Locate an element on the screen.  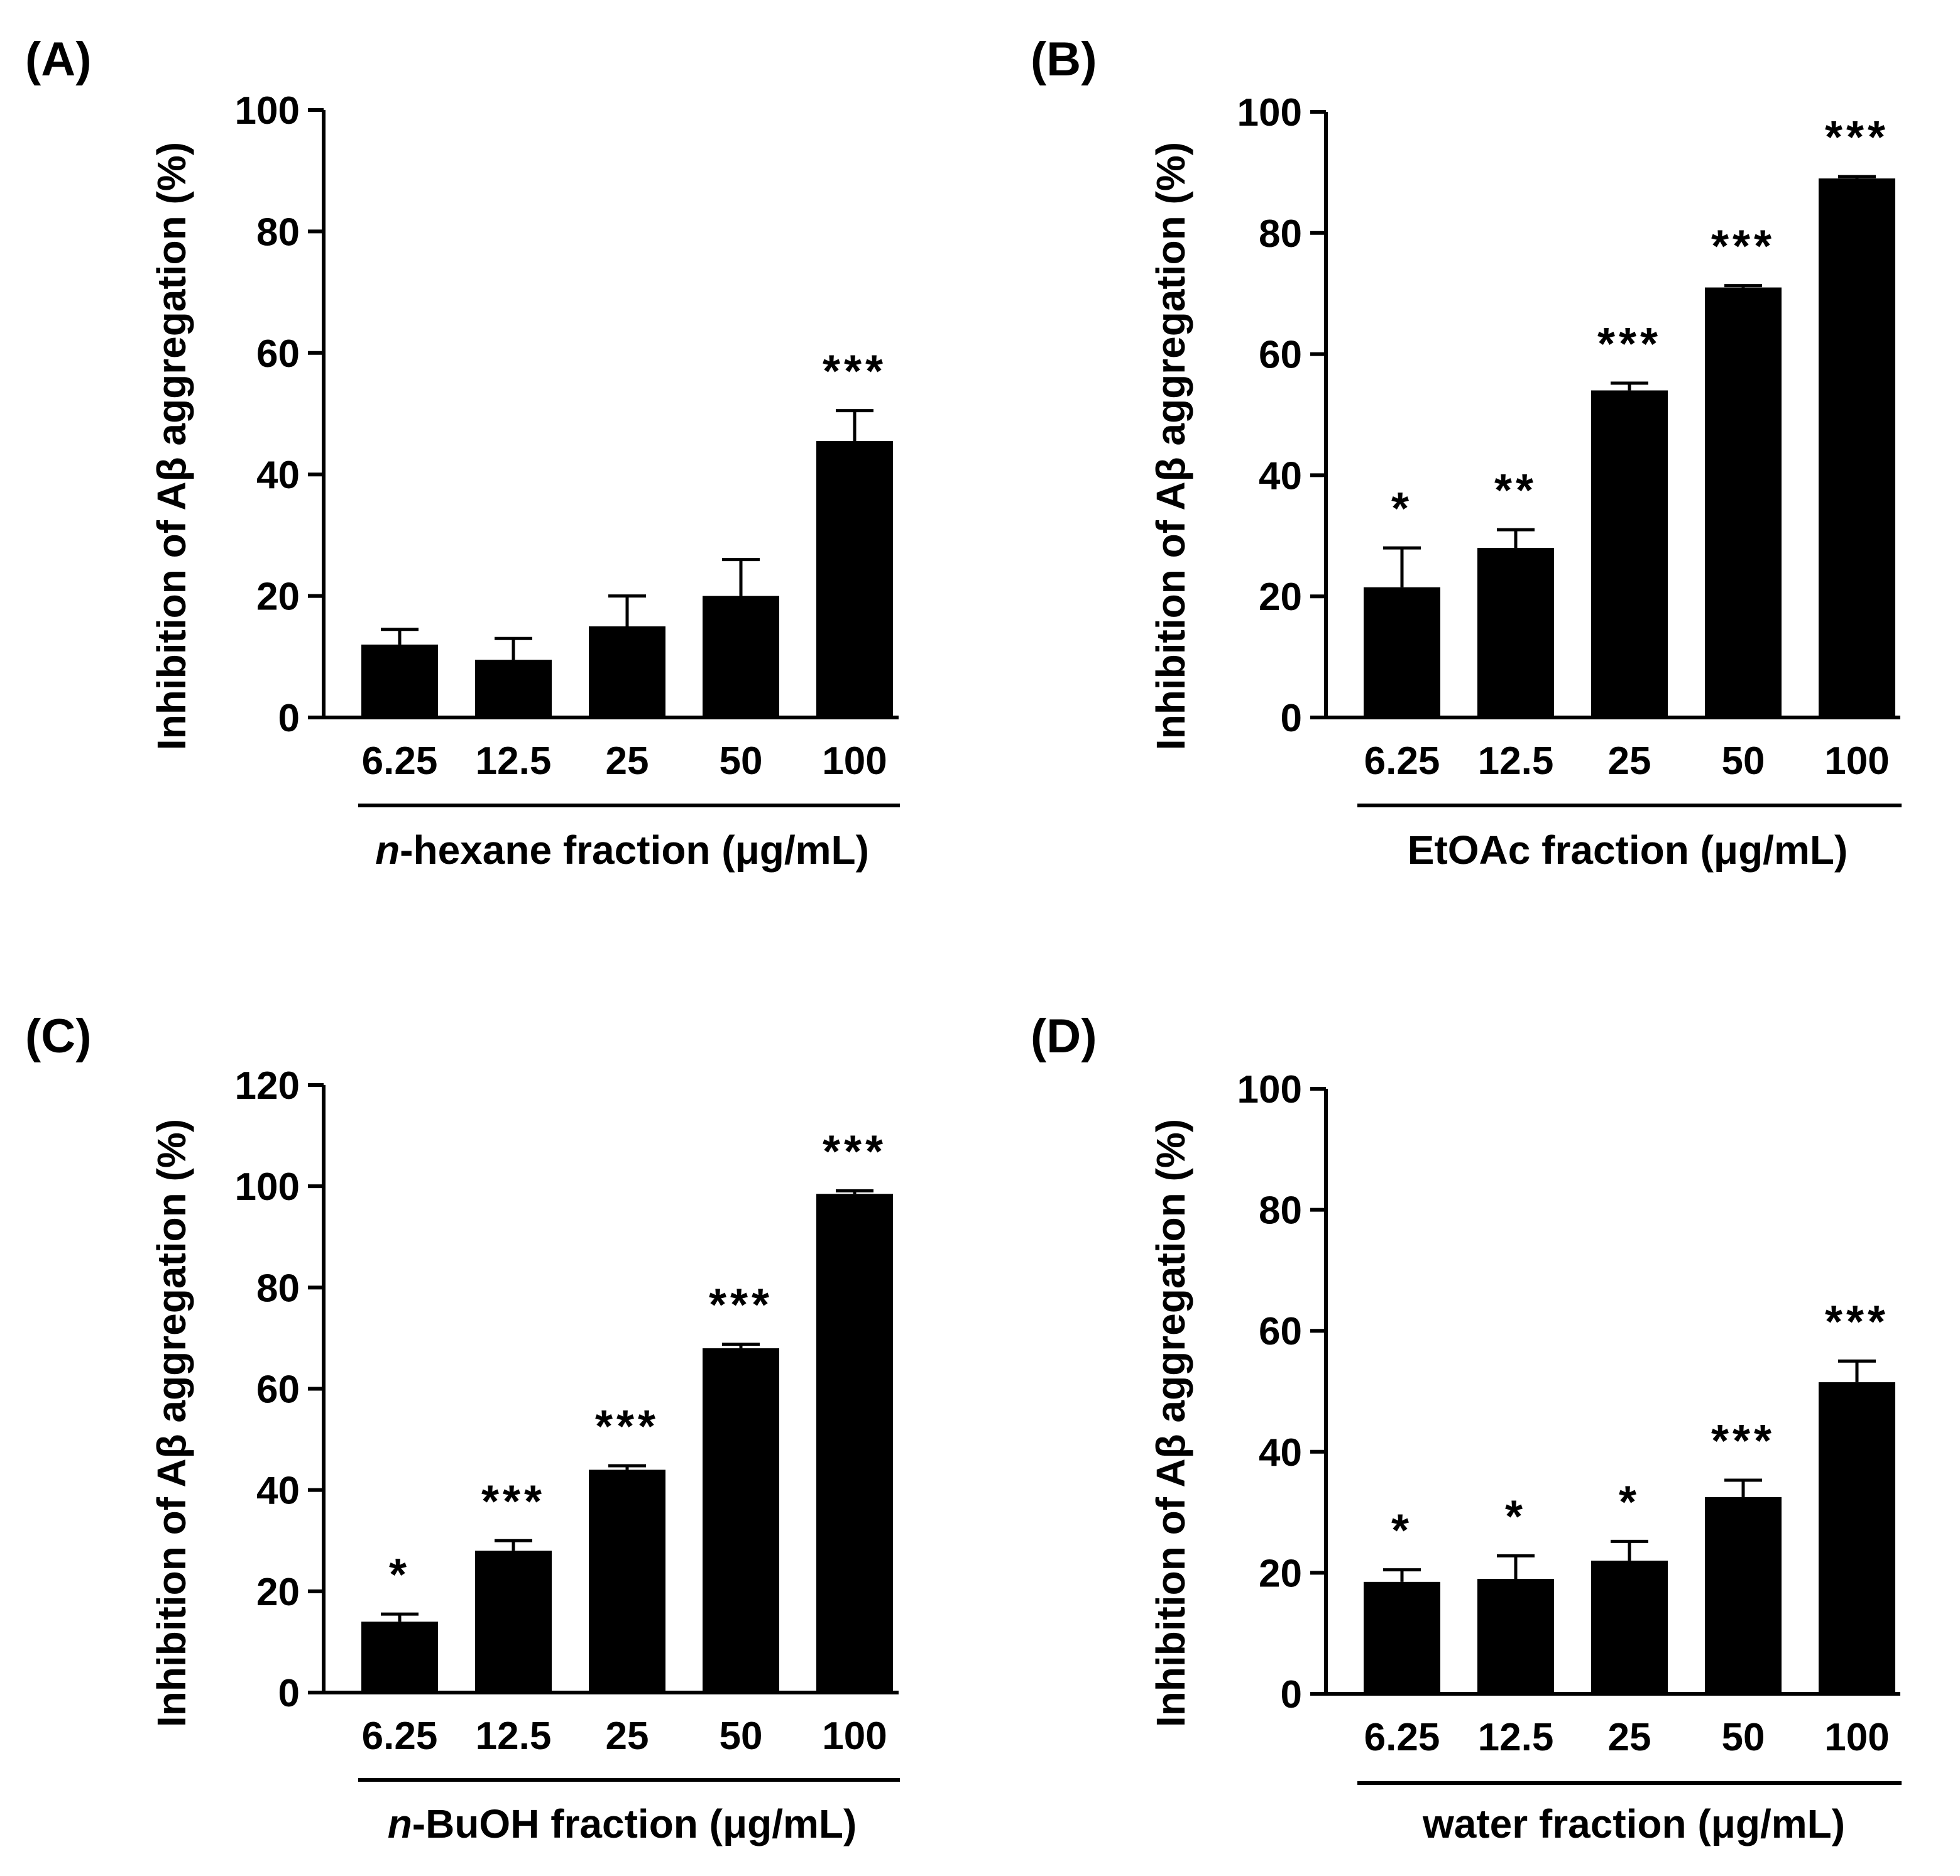
x-axis-label-text: EtOAc fraction (μg/mL) is located at coordinates (1628, 850).